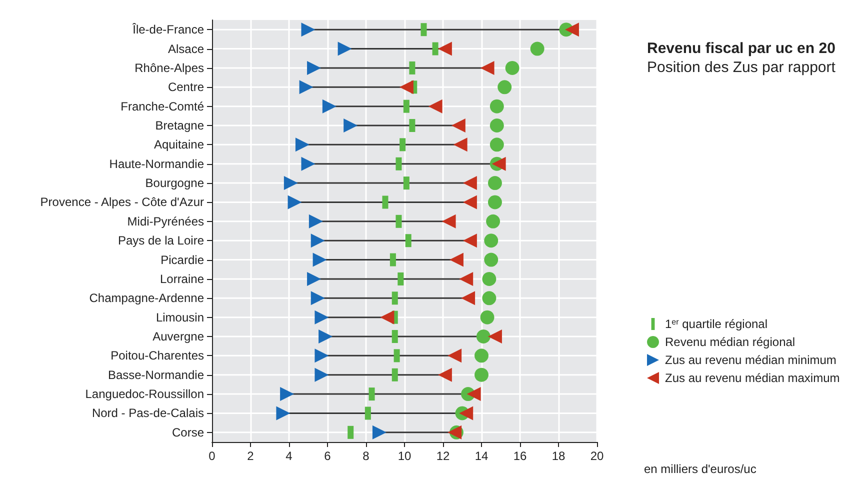 The width and height of the screenshot is (860, 484). Describe the element at coordinates (212, 456) in the screenshot. I see `x-tick-label: 0` at that location.